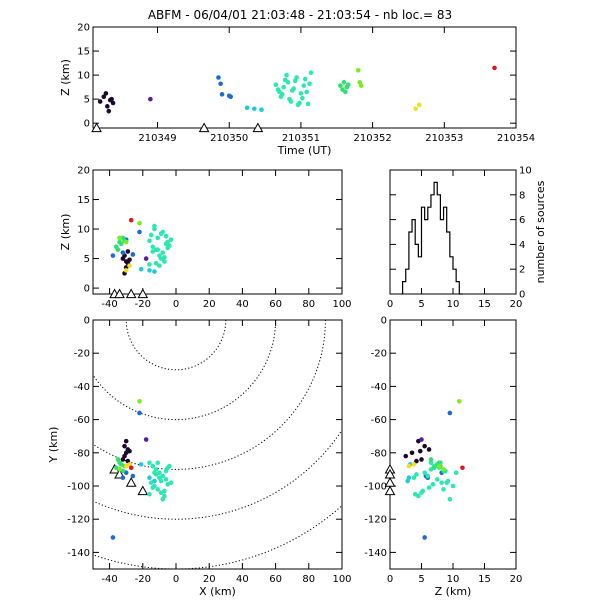  What do you see at coordinates (379, 420) in the screenshot?
I see `zy-panel-ytick-label-4: -60` at bounding box center [379, 420].